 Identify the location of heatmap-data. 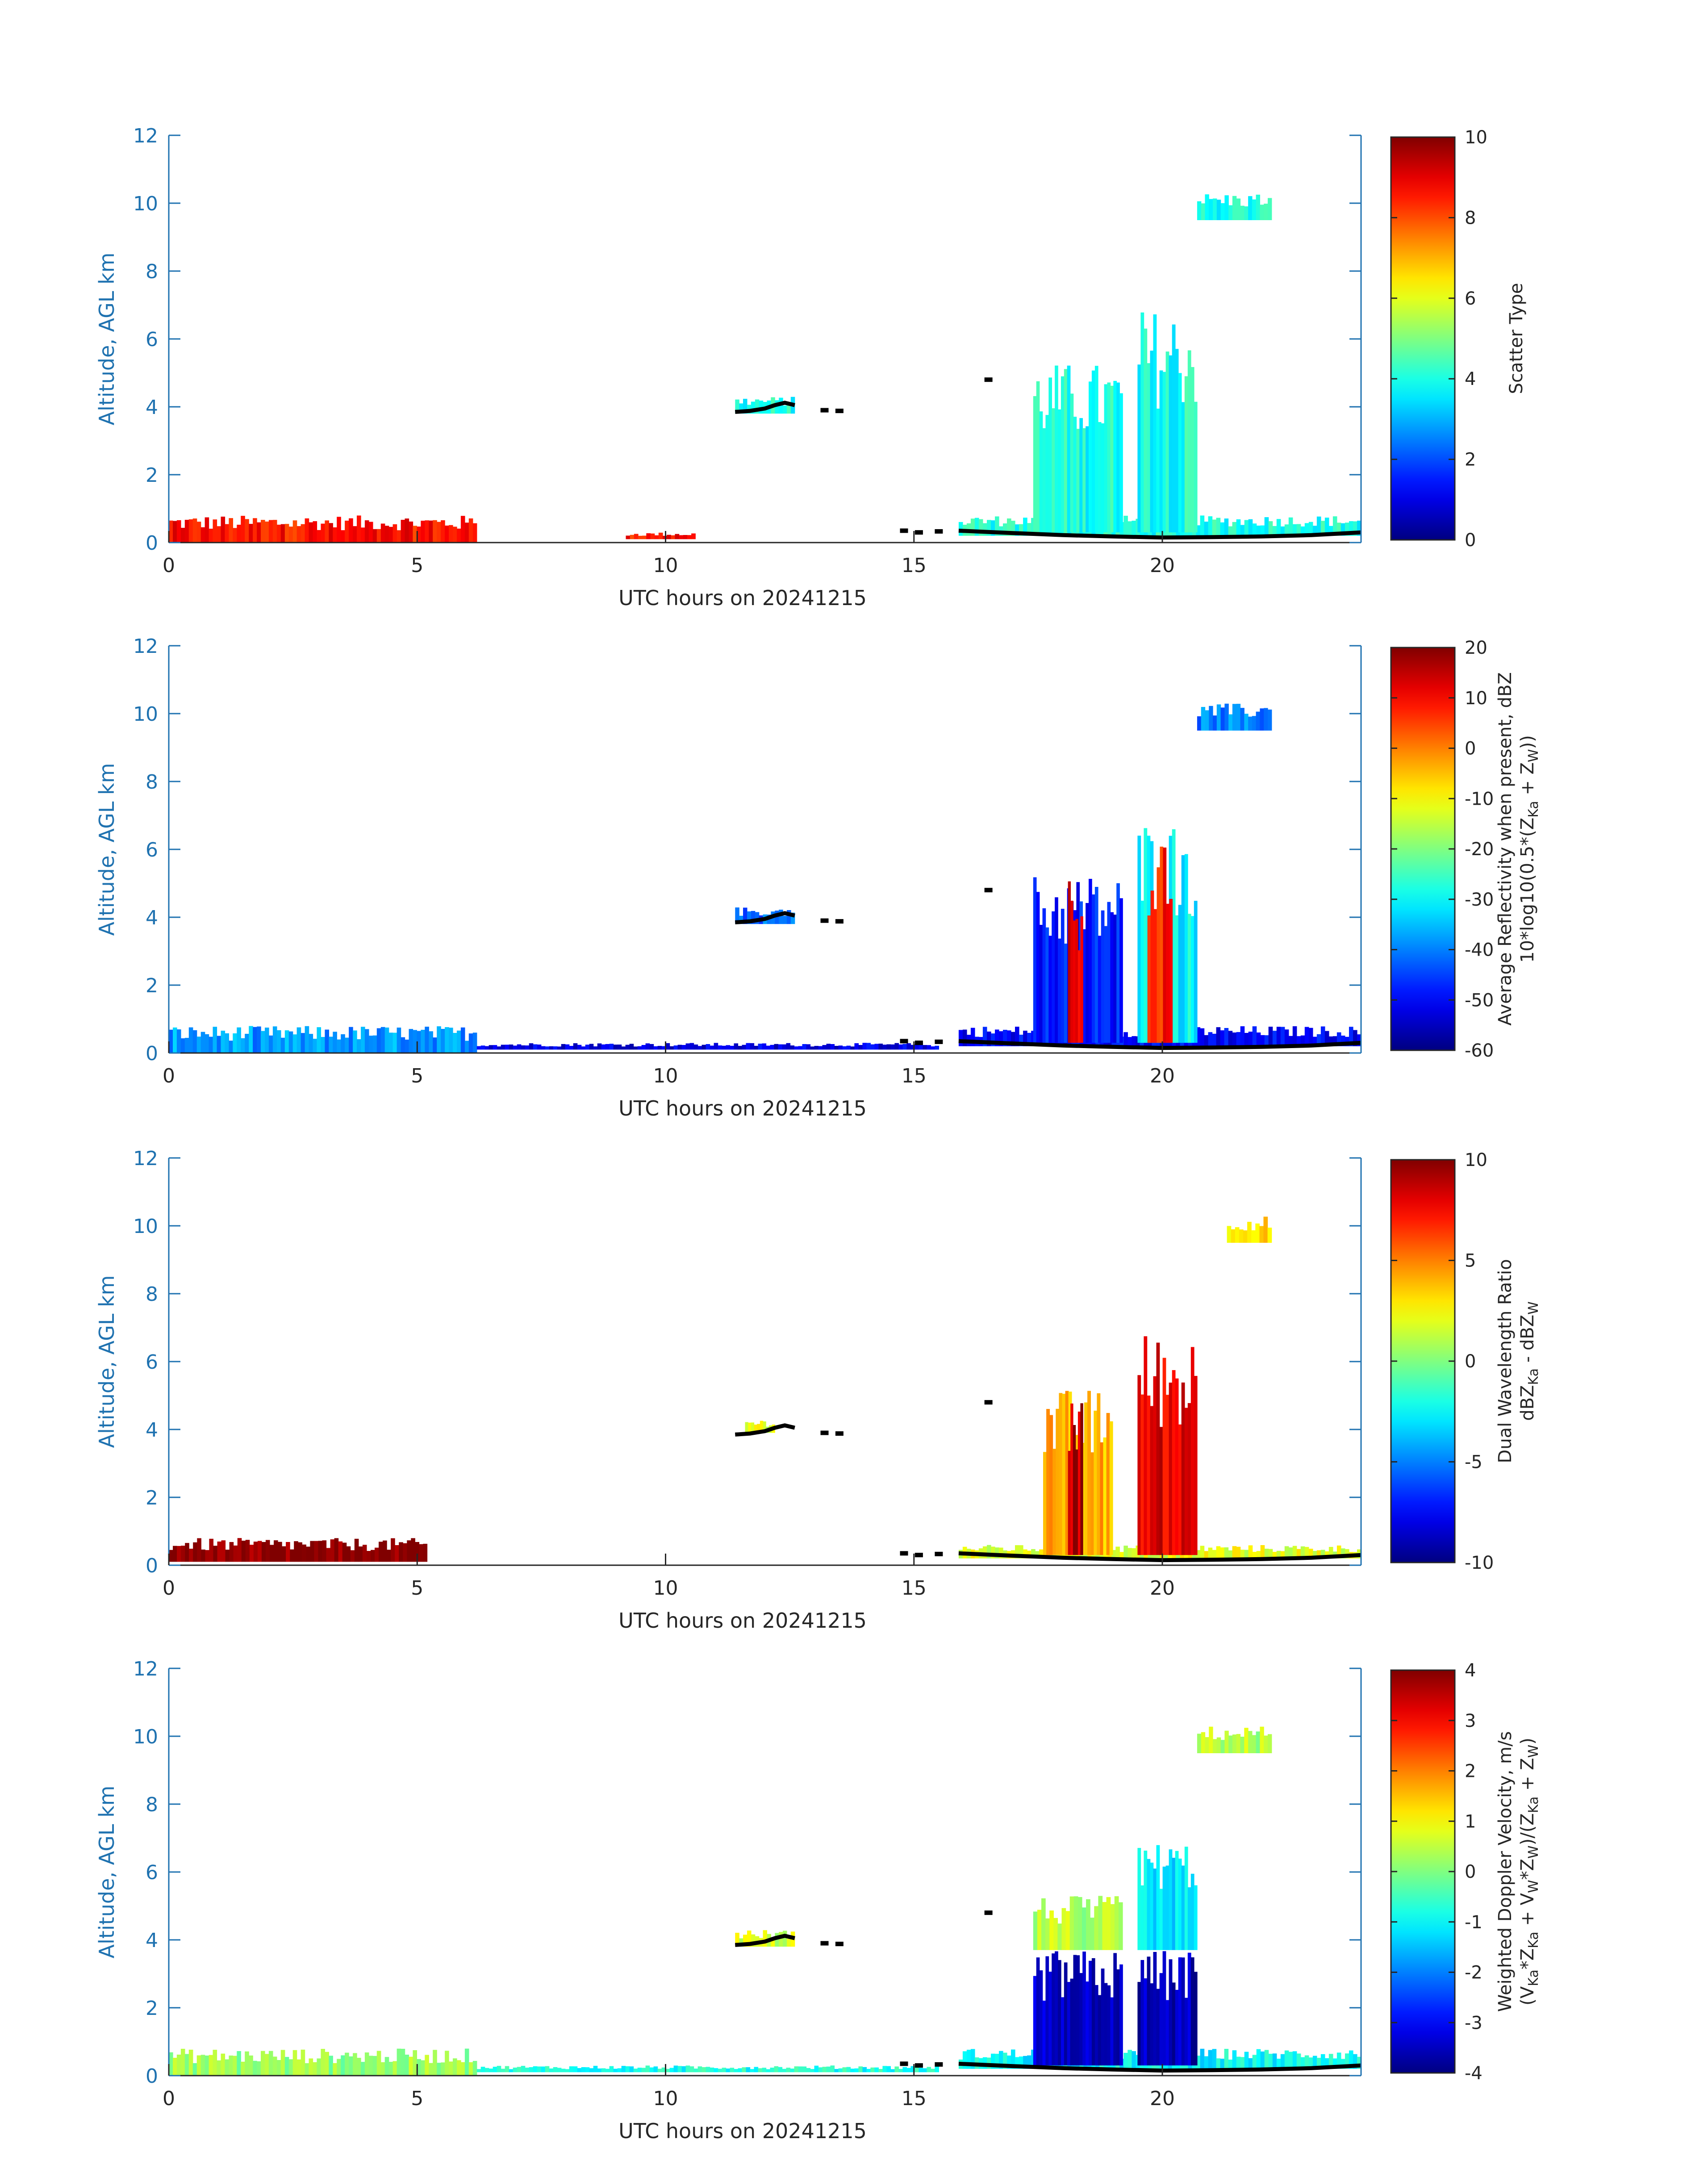
(765, 368).